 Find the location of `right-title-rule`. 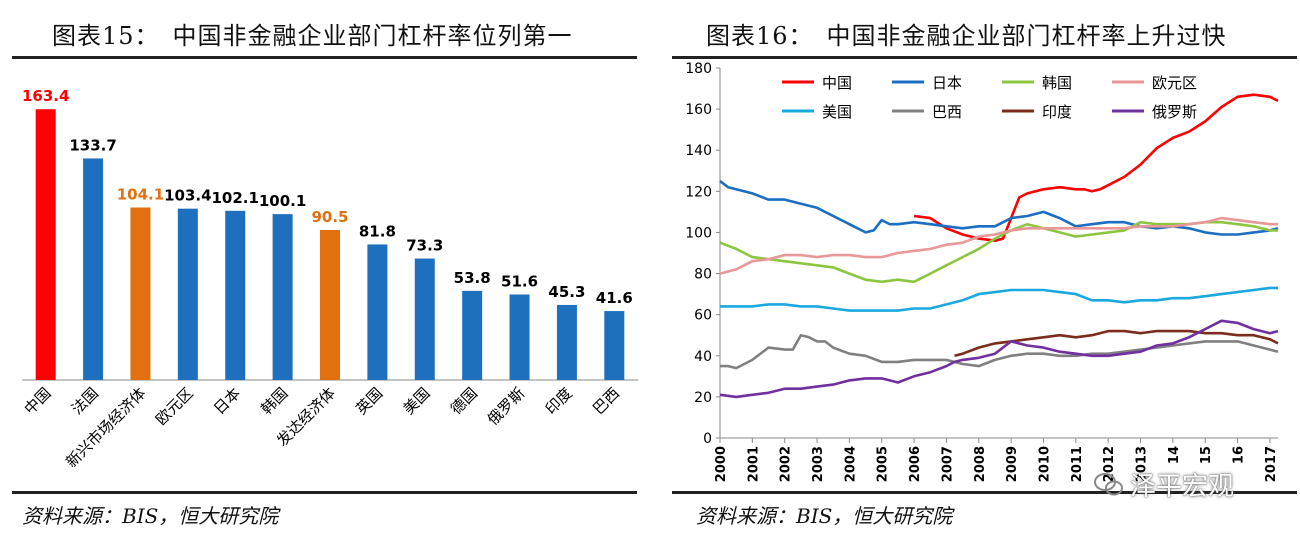

right-title-rule is located at coordinates (984, 57).